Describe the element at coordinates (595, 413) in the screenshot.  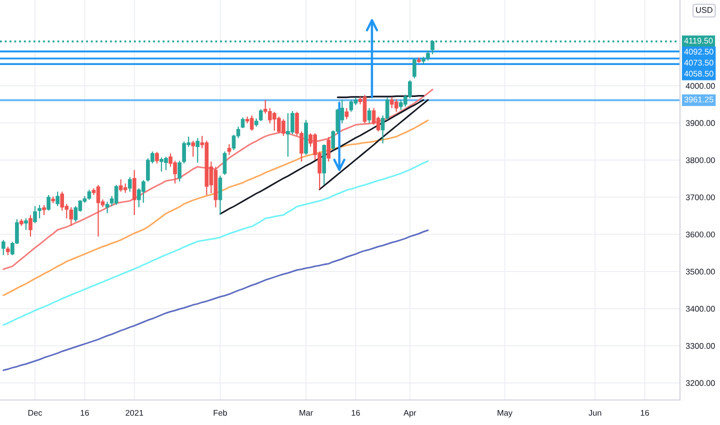
I see `x-tick-label: Jun` at that location.